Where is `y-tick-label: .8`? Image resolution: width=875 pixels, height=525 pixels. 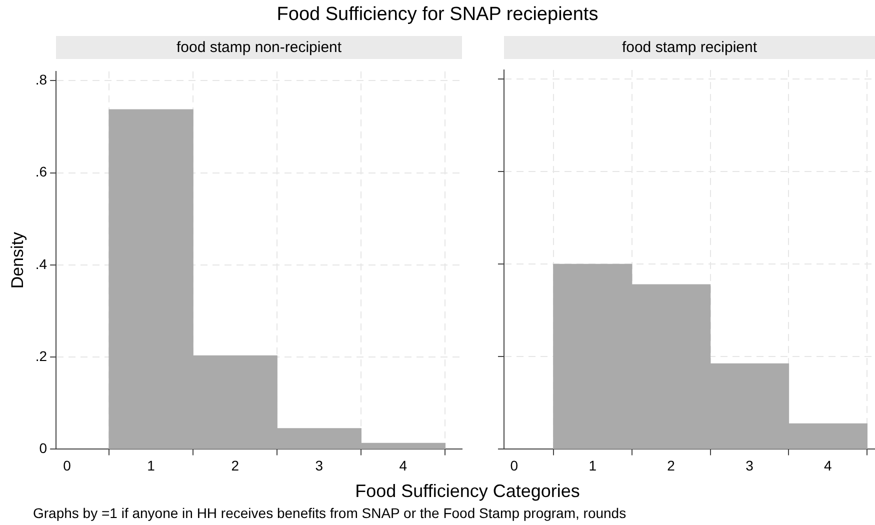 y-tick-label: .8 is located at coordinates (41, 79).